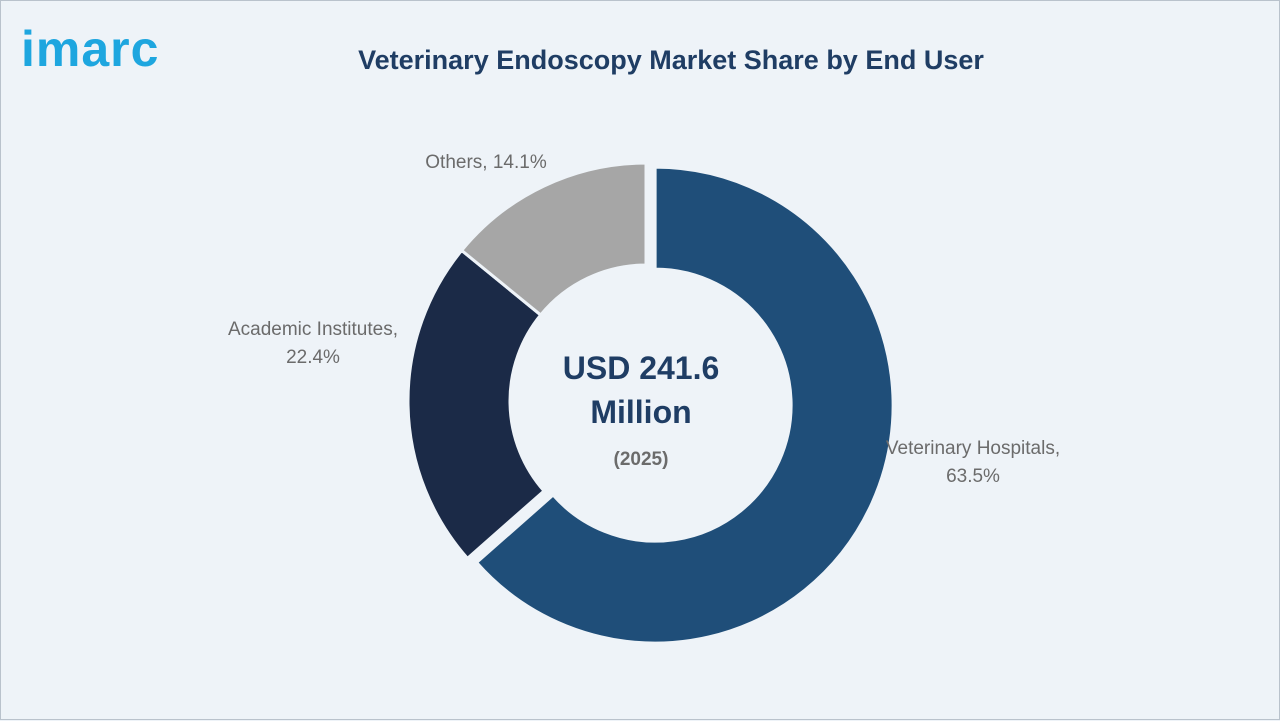 Image resolution: width=1280 pixels, height=721 pixels. What do you see at coordinates (641, 390) in the screenshot?
I see `center-value-label: USD 241.6 Million` at bounding box center [641, 390].